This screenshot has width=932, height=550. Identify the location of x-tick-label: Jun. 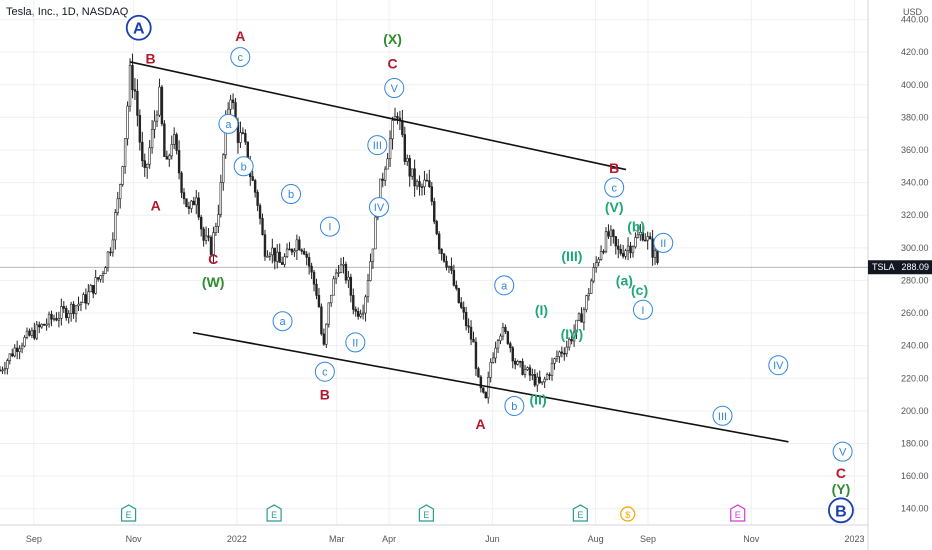
(492, 539).